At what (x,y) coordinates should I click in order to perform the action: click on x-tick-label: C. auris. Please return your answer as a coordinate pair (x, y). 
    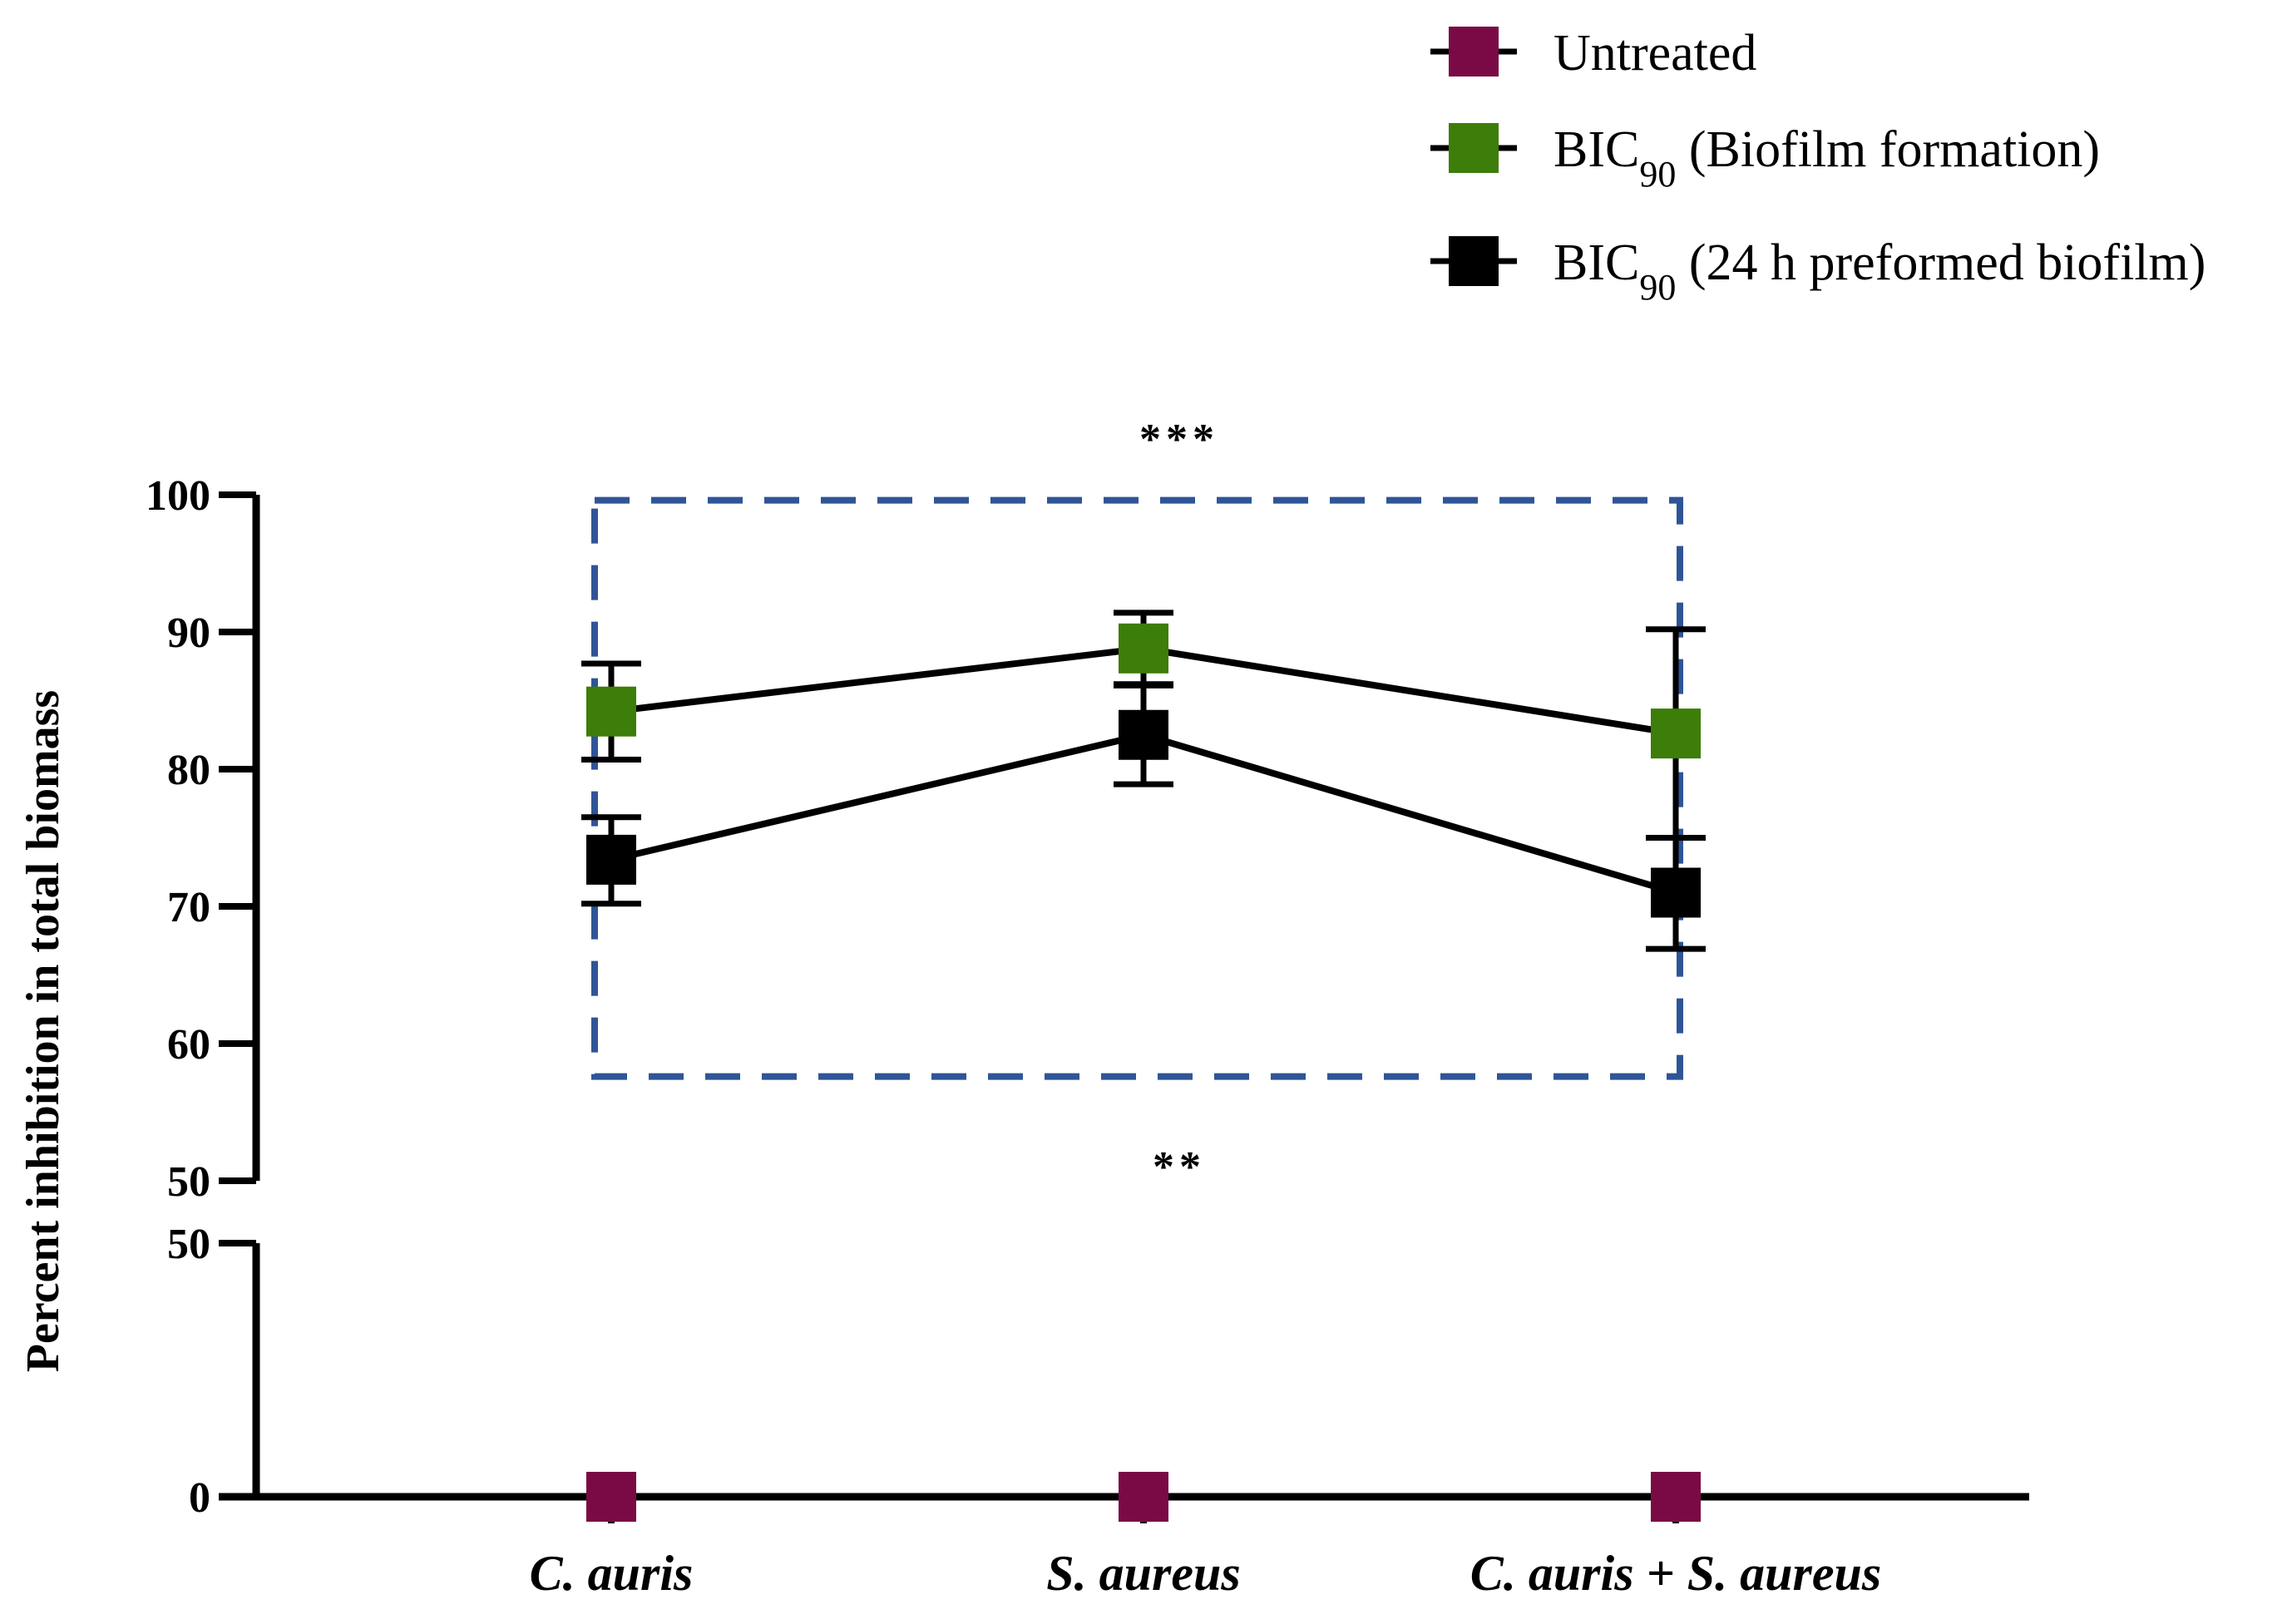
    Looking at the image, I should click on (612, 1573).